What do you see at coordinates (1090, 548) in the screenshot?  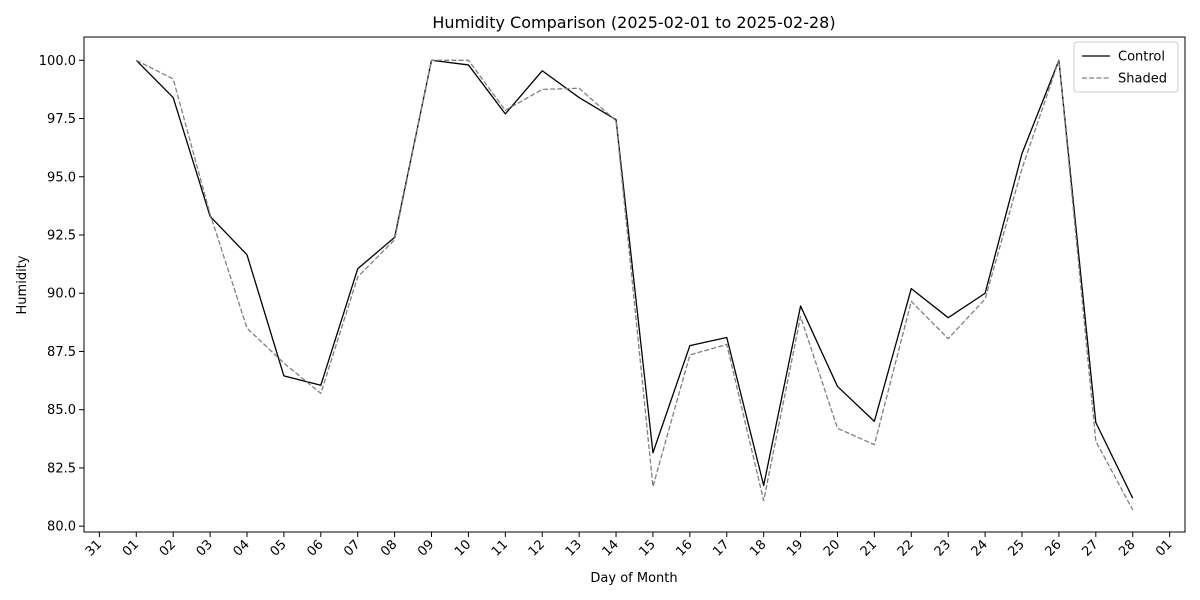 I see `x-tick-label: 27` at bounding box center [1090, 548].